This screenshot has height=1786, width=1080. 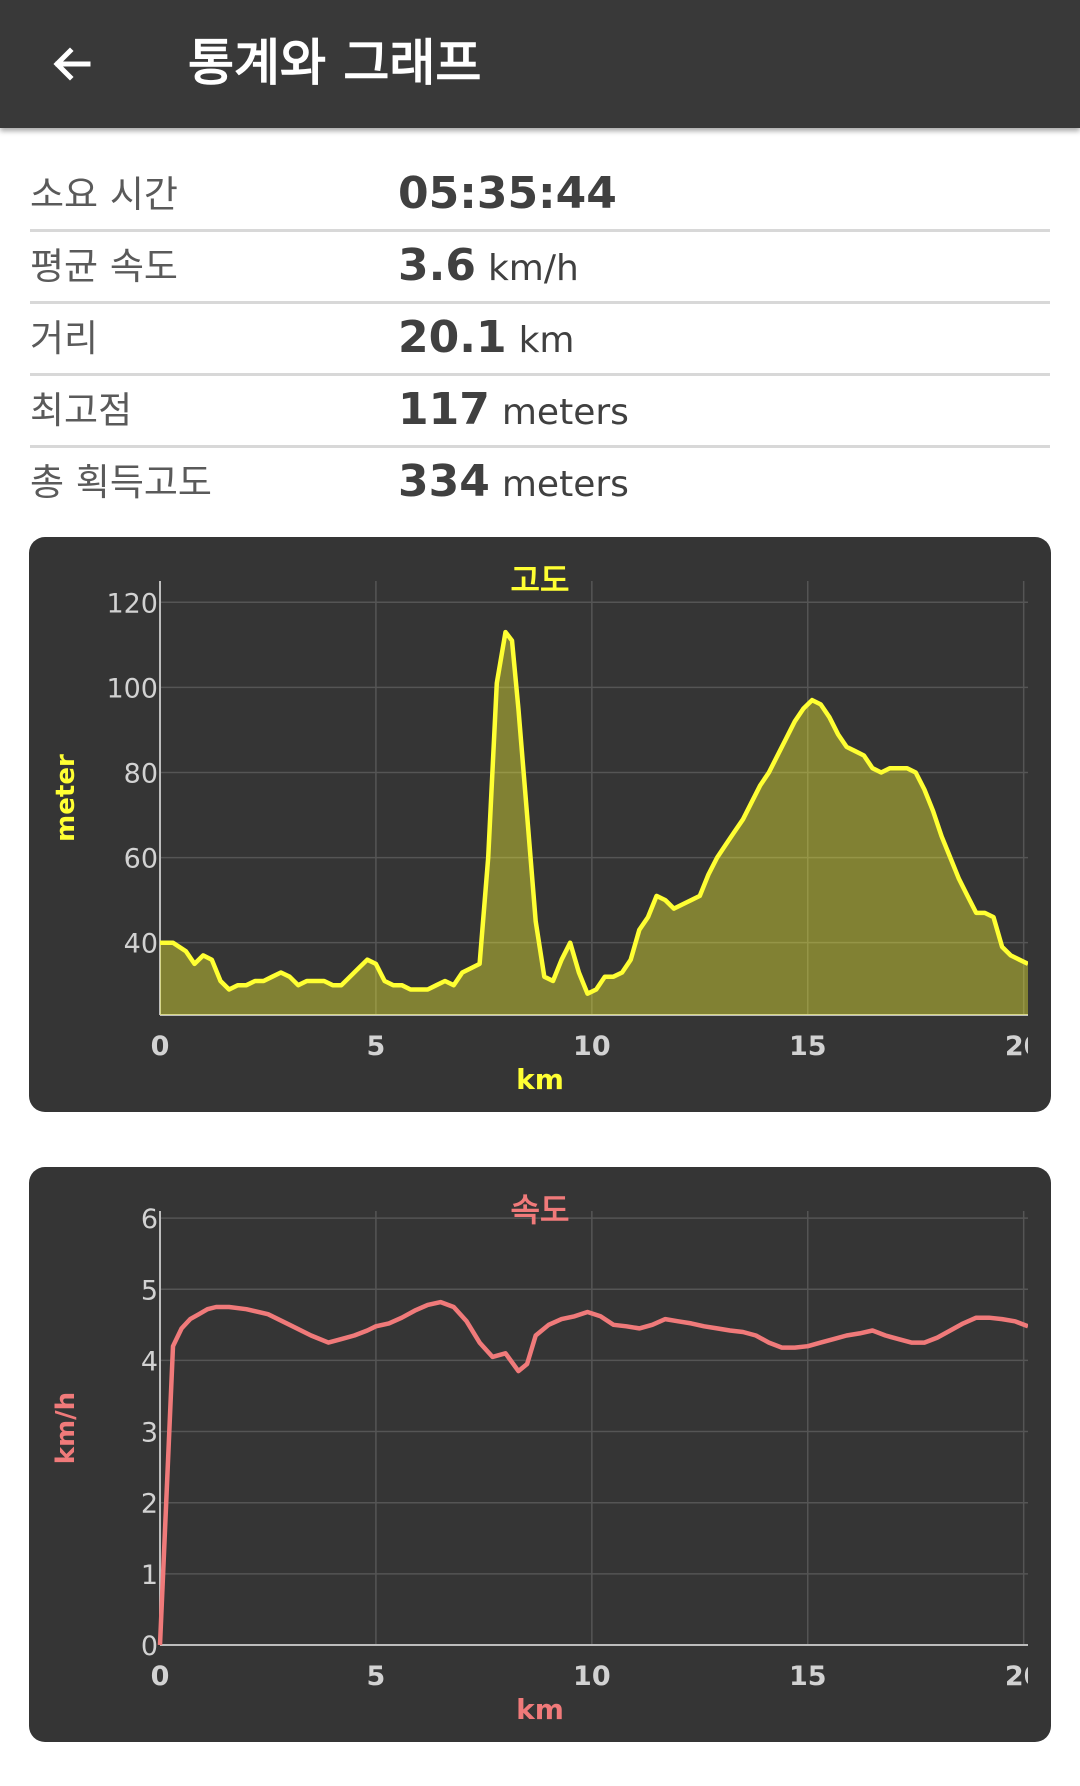 What do you see at coordinates (149, 1433) in the screenshot?
I see `y-tick-label: 3` at bounding box center [149, 1433].